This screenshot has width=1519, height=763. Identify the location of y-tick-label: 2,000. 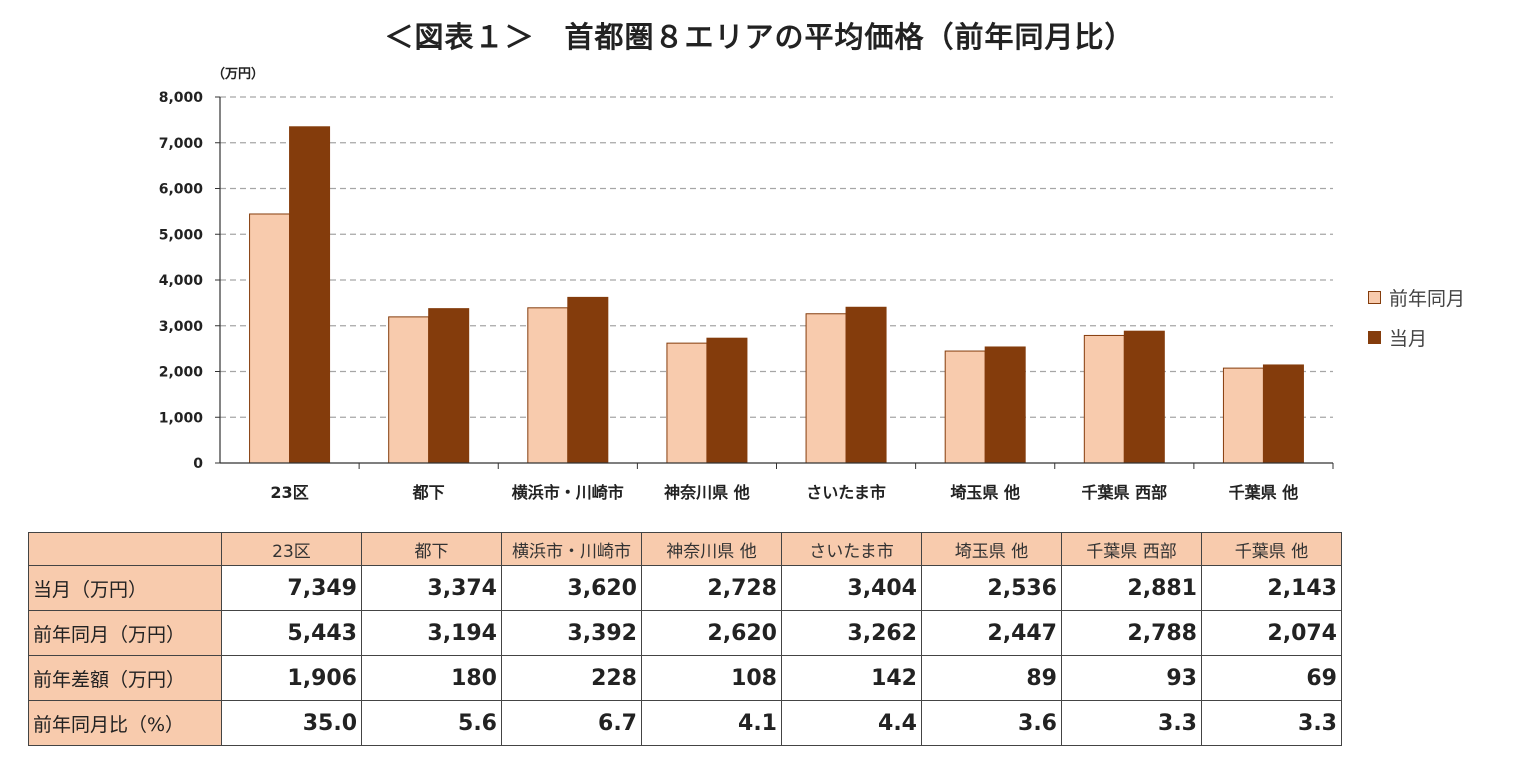
(181, 373).